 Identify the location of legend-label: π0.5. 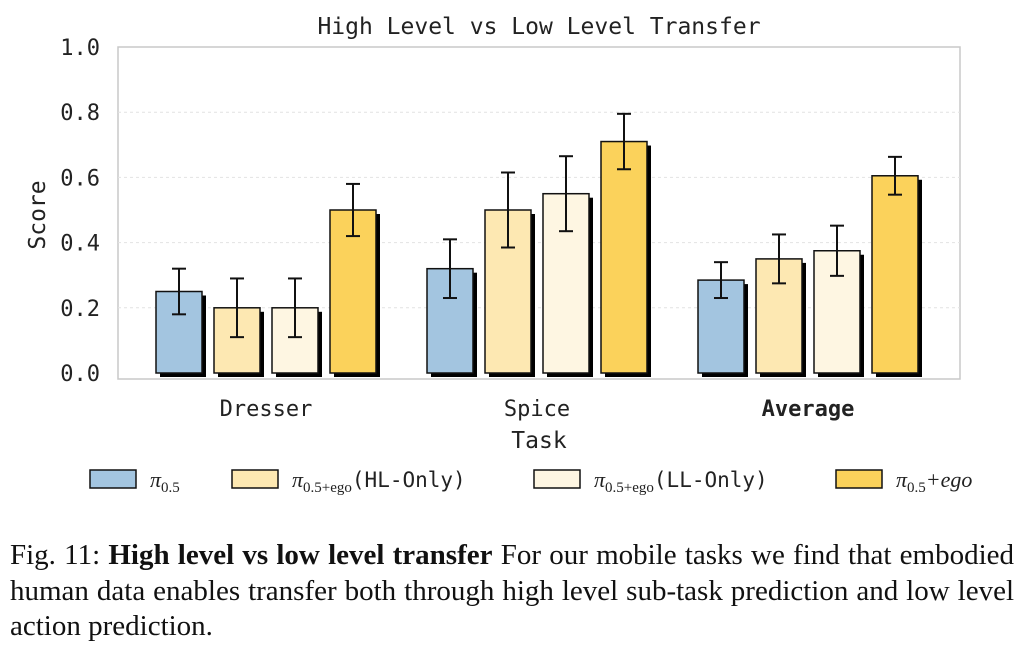
(165, 481).